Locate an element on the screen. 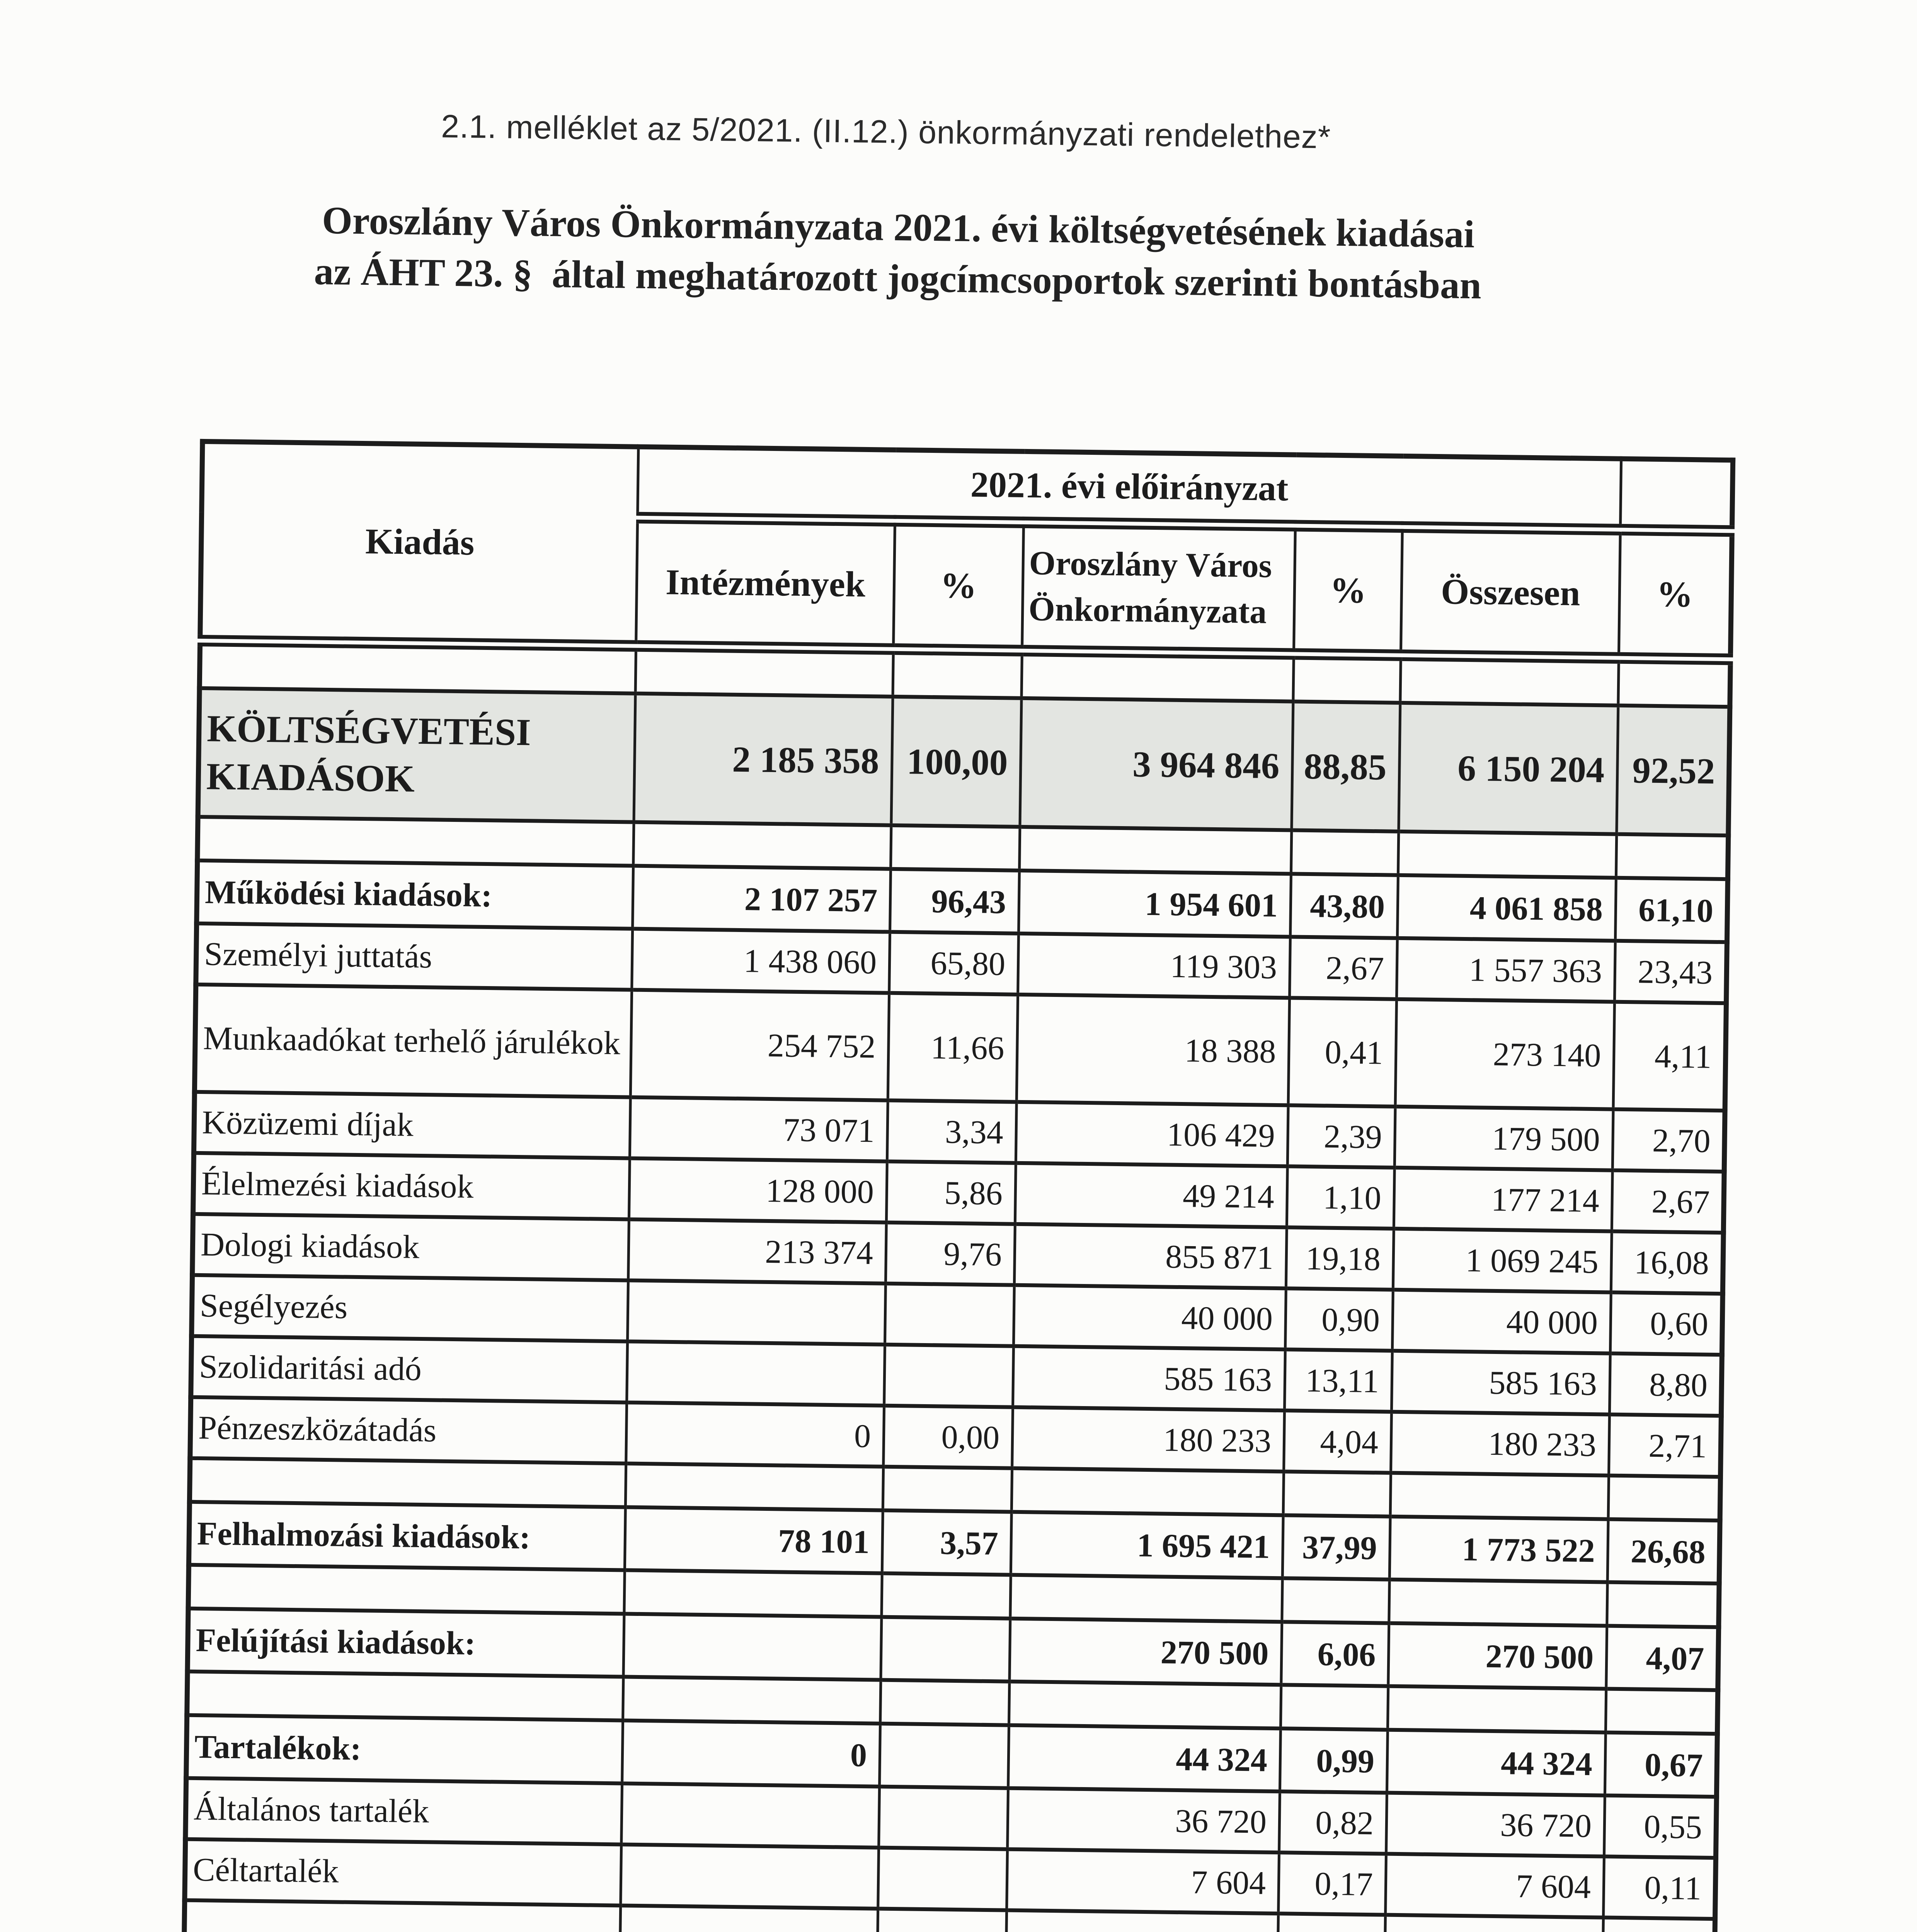 This screenshot has width=1917, height=1932. row-label: Pénzeszközátadás is located at coordinates (408, 1431).